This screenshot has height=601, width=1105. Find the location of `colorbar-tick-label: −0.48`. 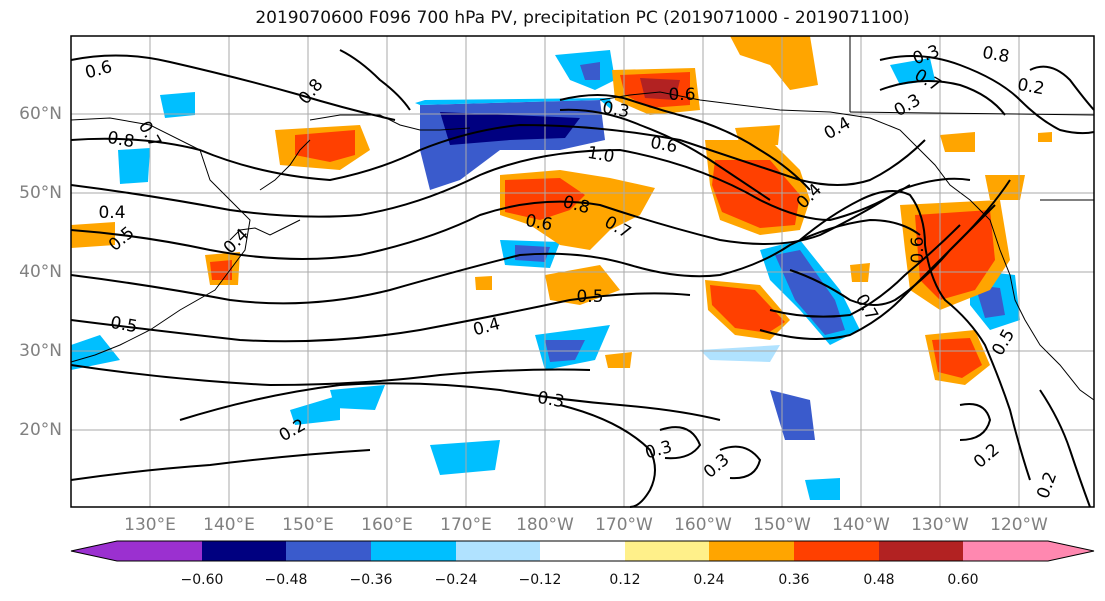

colorbar-tick-label: −0.48 is located at coordinates (286, 580).